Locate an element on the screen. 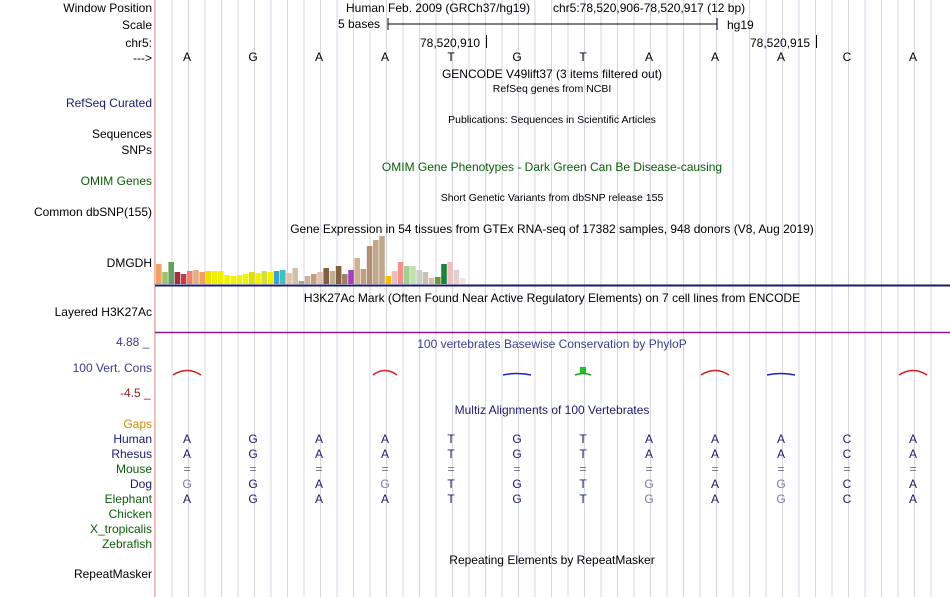  refseq-label: RefSeq Curated is located at coordinates (108, 103).